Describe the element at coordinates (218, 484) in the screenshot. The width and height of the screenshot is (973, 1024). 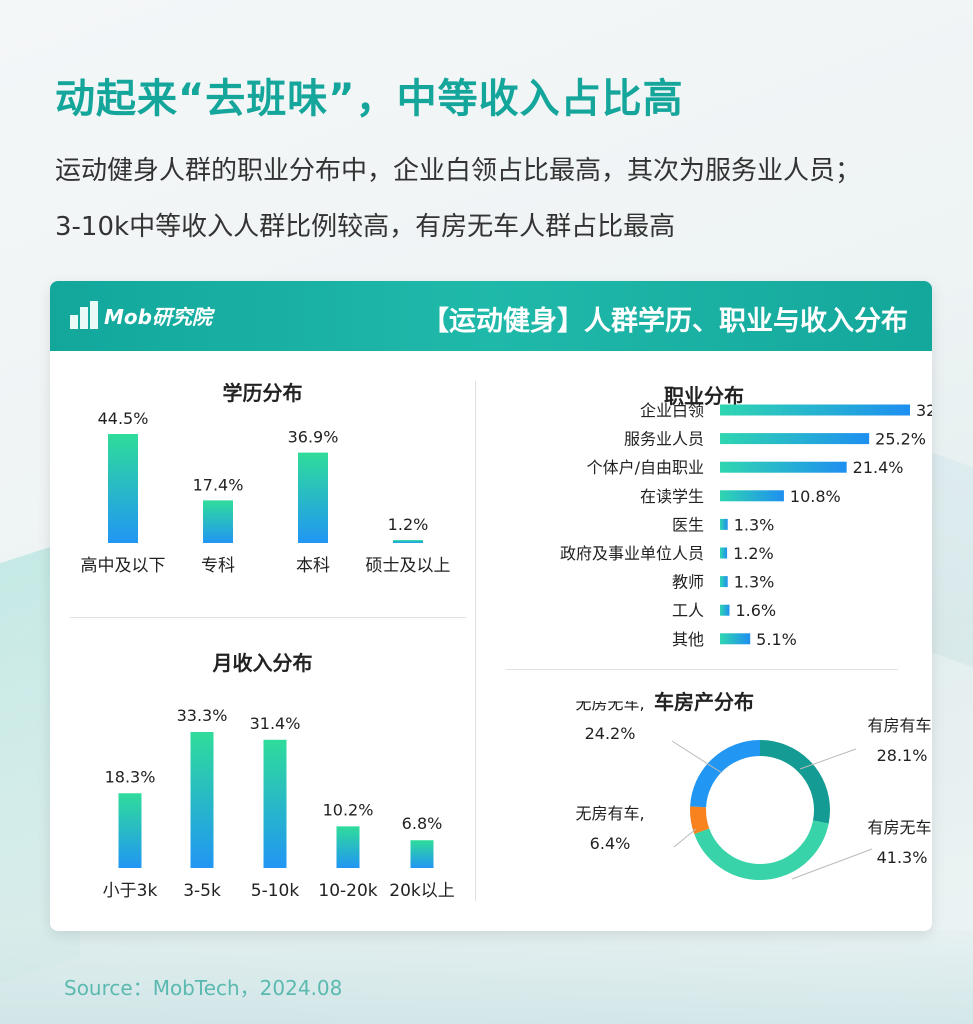
I see `bar-value-label: 17.4%` at that location.